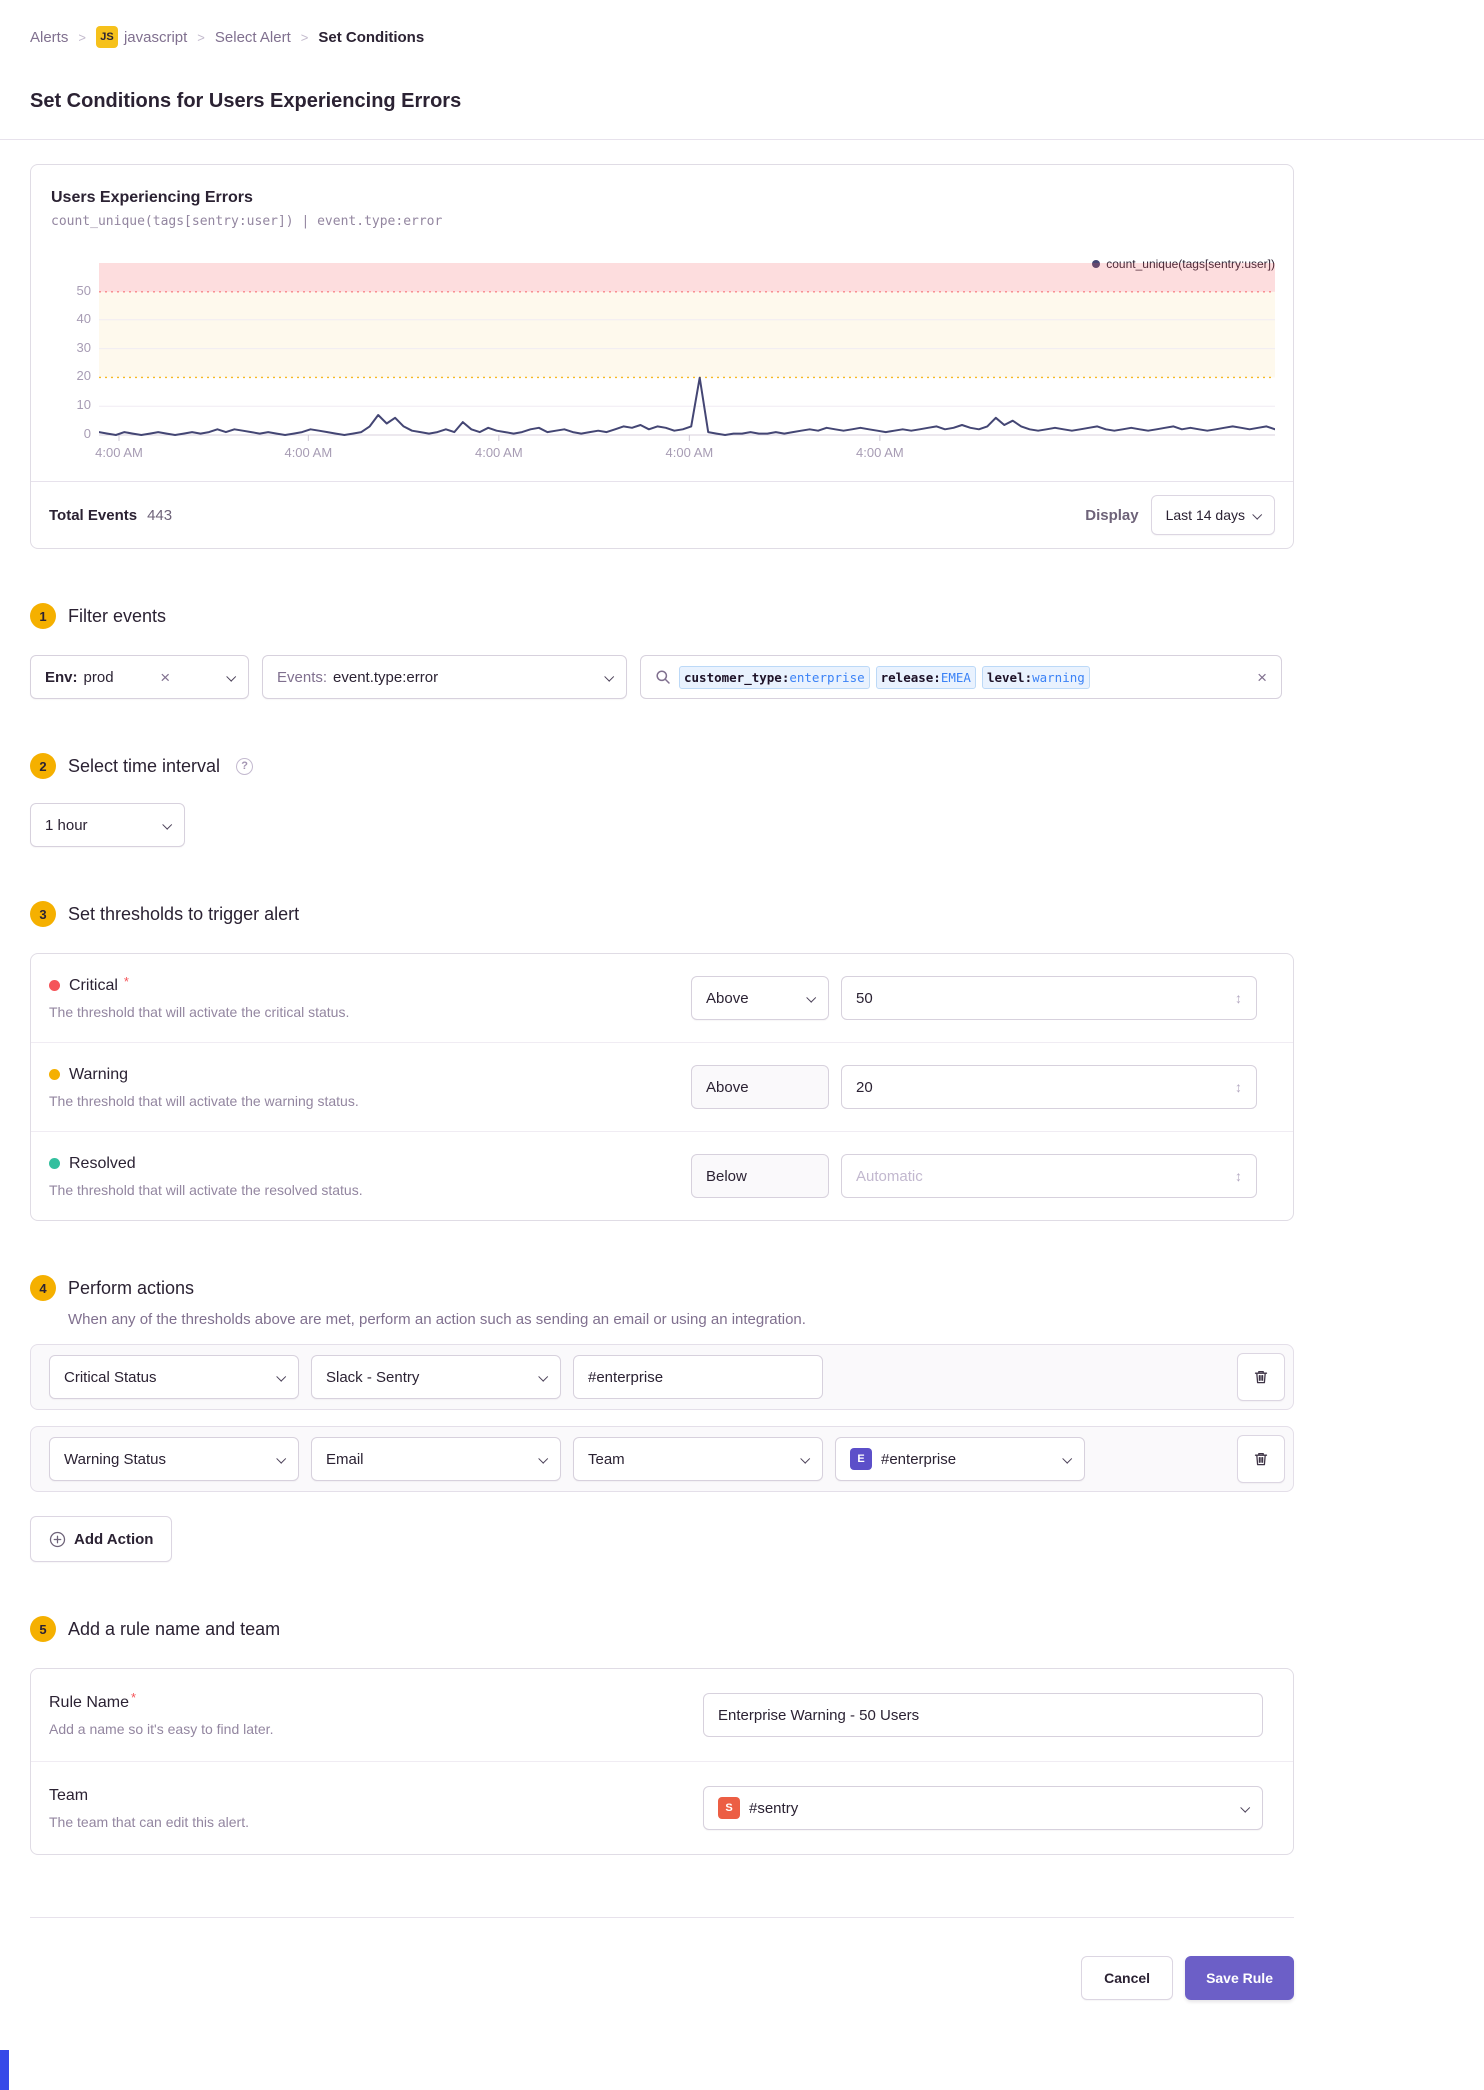 The image size is (1484, 2090). I want to click on time-interval-value: 1 hour, so click(66, 825).